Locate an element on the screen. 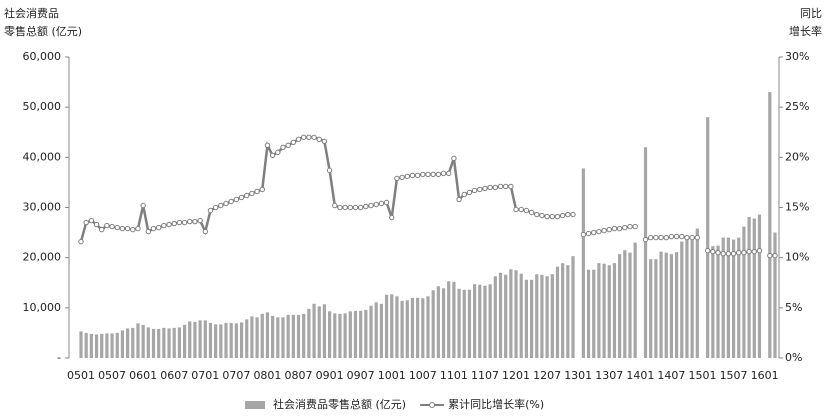 Image resolution: width=828 pixels, height=420 pixels. x-tick-label: 1207 is located at coordinates (547, 375).